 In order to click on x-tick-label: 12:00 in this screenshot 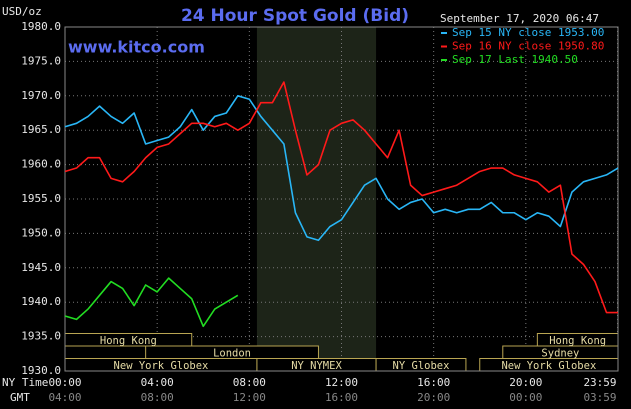, I will do `click(341, 382)`.